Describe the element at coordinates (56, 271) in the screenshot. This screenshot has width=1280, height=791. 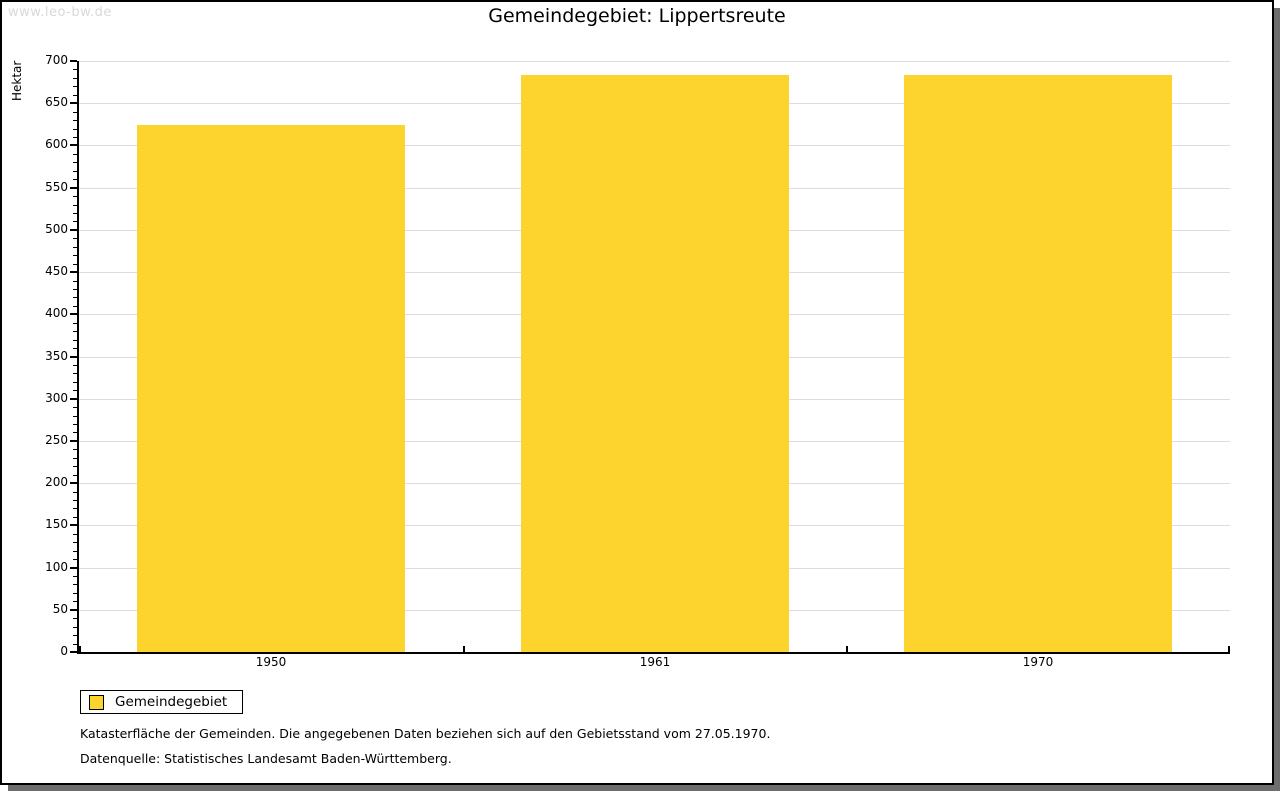
I see `y-tick-label-450: 450` at that location.